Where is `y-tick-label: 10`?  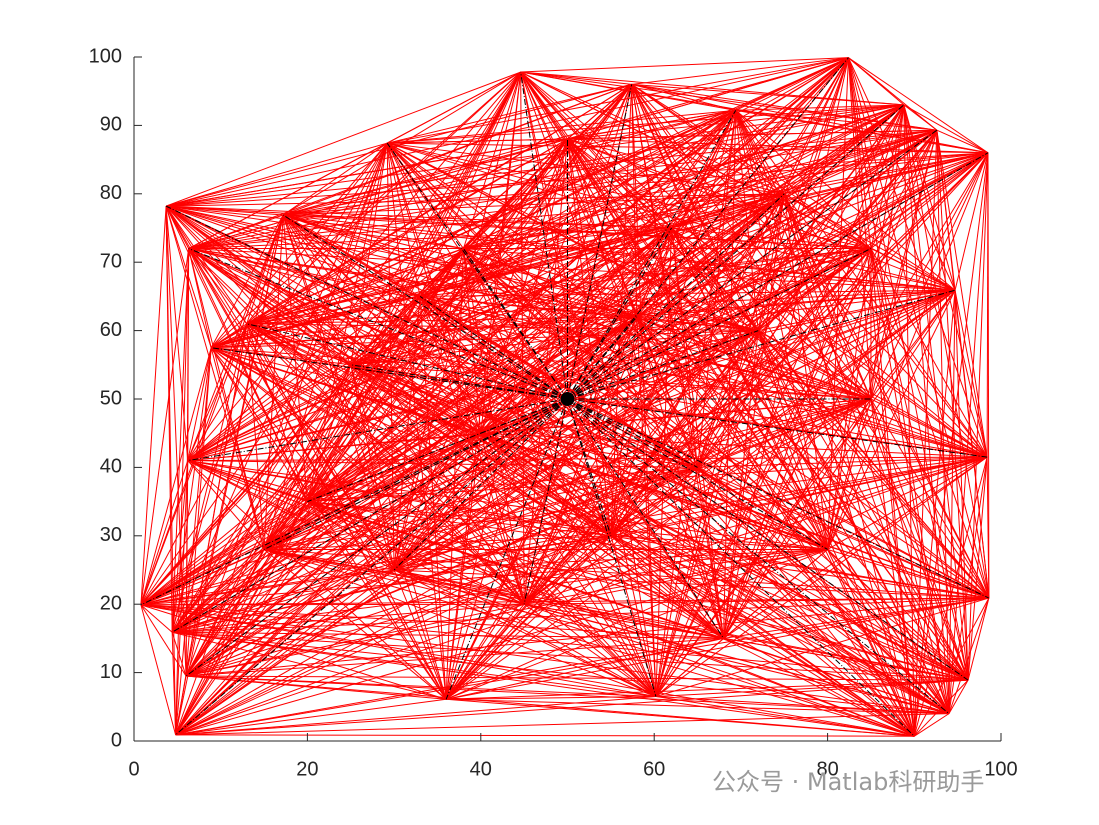 y-tick-label: 10 is located at coordinates (111, 672).